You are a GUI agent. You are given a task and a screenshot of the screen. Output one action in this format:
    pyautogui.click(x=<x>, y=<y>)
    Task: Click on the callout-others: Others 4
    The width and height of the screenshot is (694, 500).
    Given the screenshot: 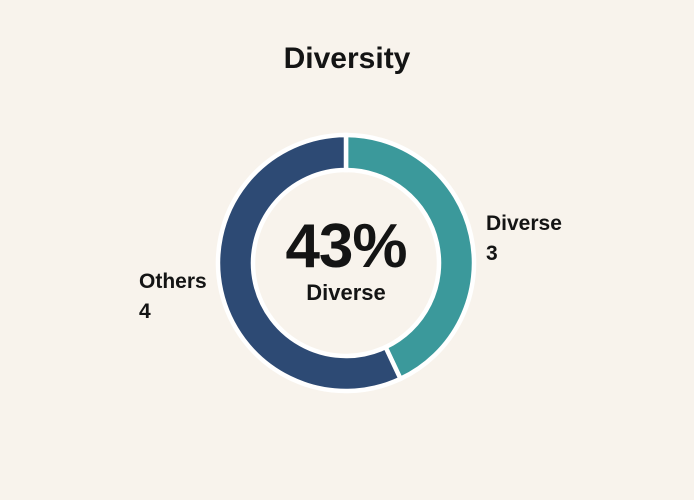 What is the action you would take?
    pyautogui.click(x=173, y=297)
    